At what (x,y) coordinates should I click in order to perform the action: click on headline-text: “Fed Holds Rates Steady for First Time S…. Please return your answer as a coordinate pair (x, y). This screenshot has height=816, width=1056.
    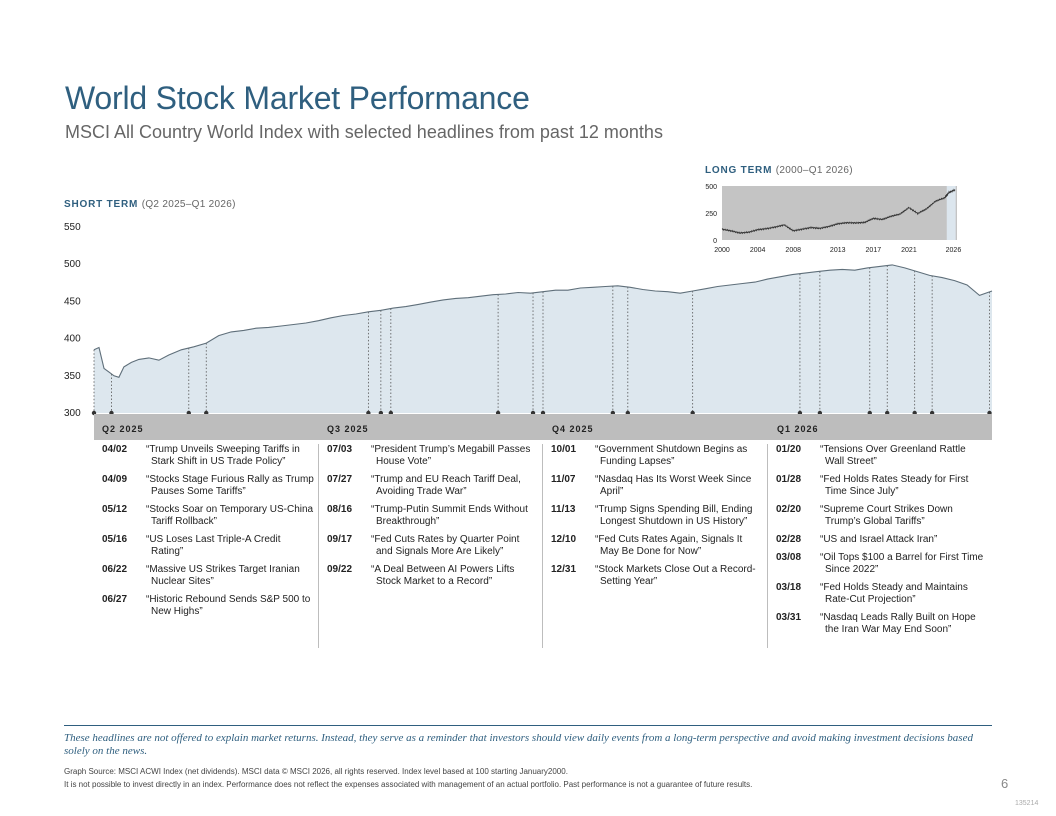
    Looking at the image, I should click on (894, 485).